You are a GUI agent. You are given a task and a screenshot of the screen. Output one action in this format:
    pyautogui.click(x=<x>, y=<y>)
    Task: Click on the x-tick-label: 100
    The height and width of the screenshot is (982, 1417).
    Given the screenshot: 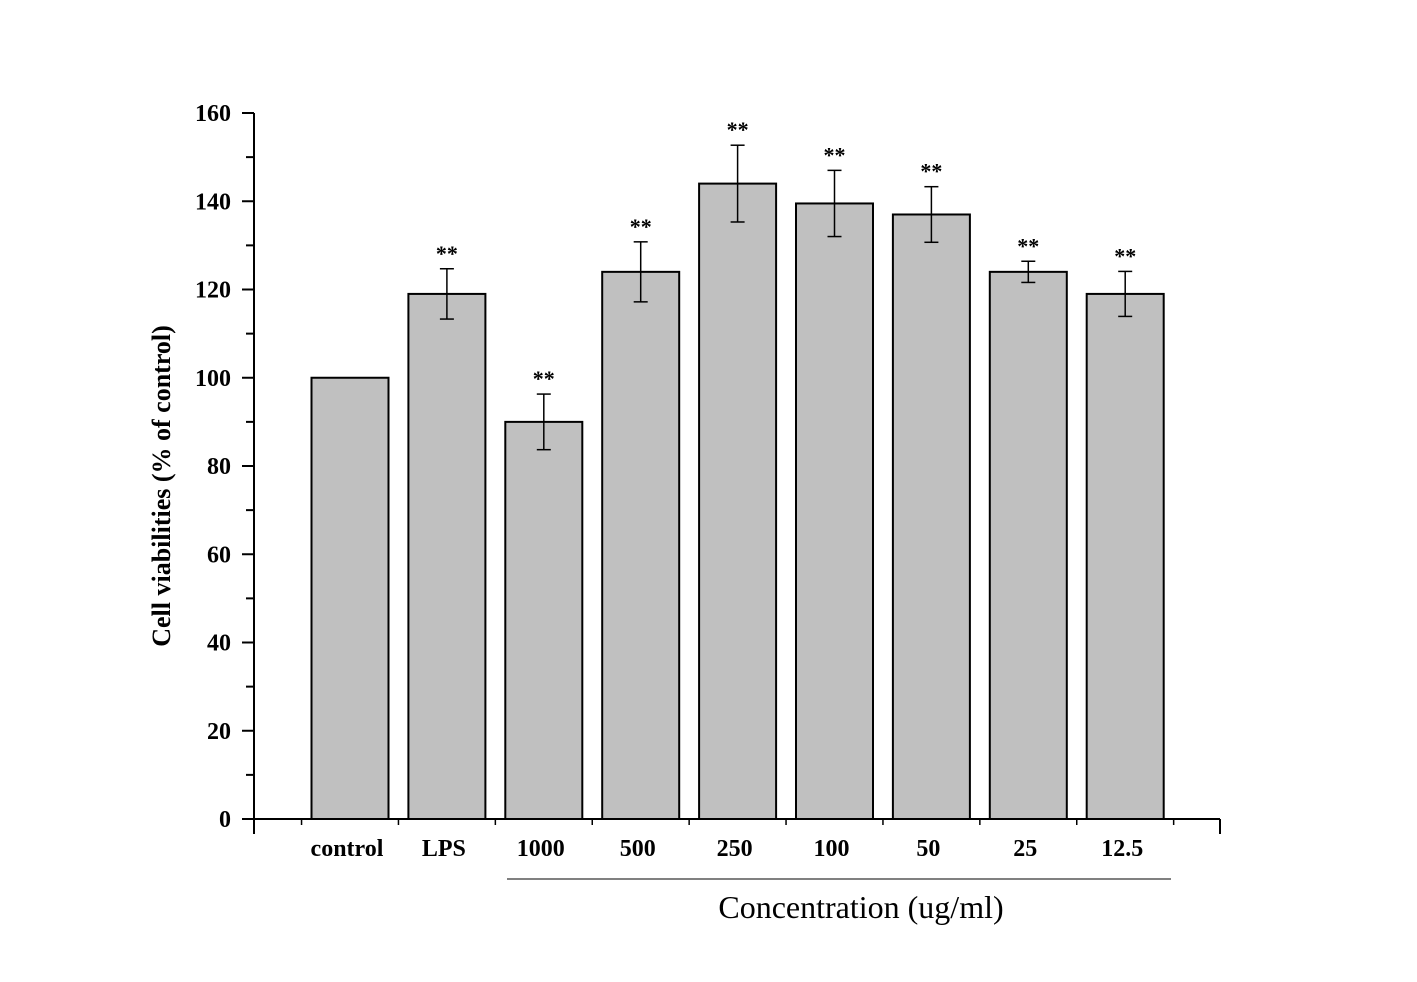 What is the action you would take?
    pyautogui.click(x=832, y=849)
    